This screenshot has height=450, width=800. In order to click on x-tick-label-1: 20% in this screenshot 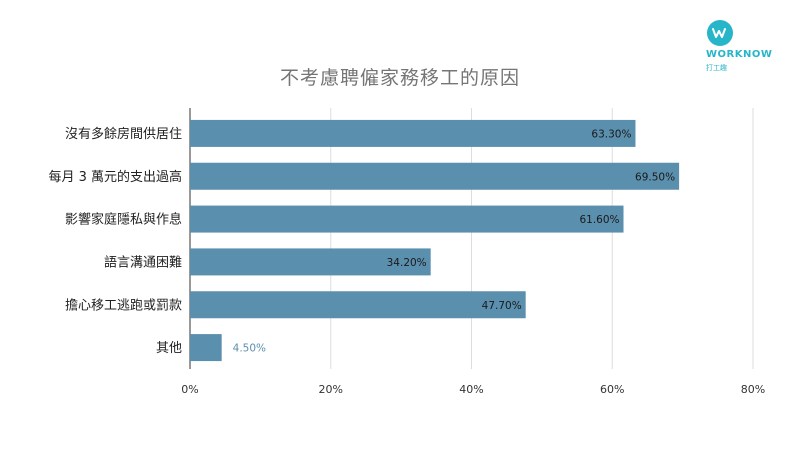, I will do `click(331, 389)`.